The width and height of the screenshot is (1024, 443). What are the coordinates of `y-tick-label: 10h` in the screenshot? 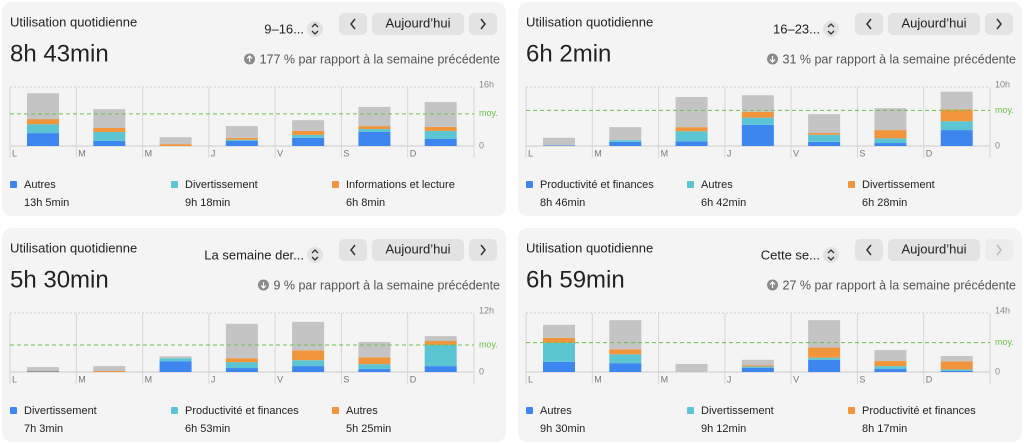 It's located at (1002, 84).